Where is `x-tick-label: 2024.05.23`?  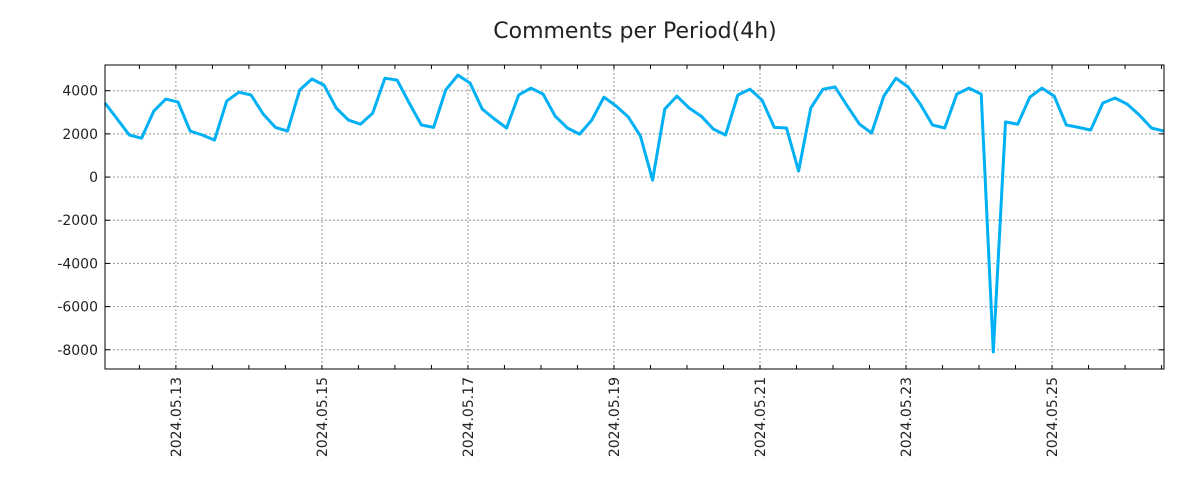 x-tick-label: 2024.05.23 is located at coordinates (907, 417).